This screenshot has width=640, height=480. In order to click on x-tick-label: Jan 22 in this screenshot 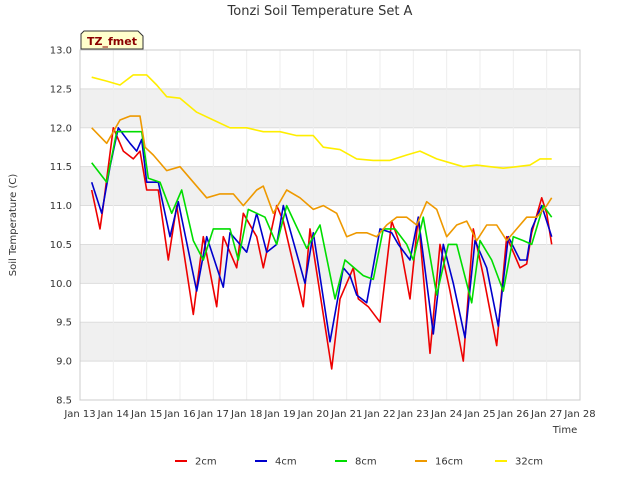, I will do `click(379, 414)`.